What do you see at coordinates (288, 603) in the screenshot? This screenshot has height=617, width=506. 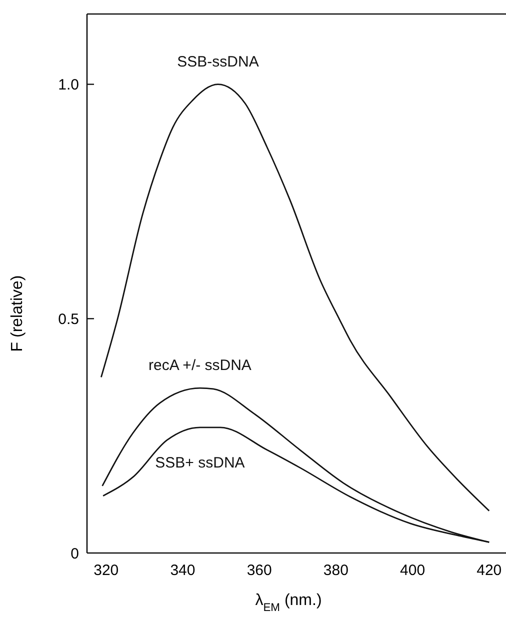 I see `x-axis-title: λ$_{EM}$ (nm.)` at bounding box center [288, 603].